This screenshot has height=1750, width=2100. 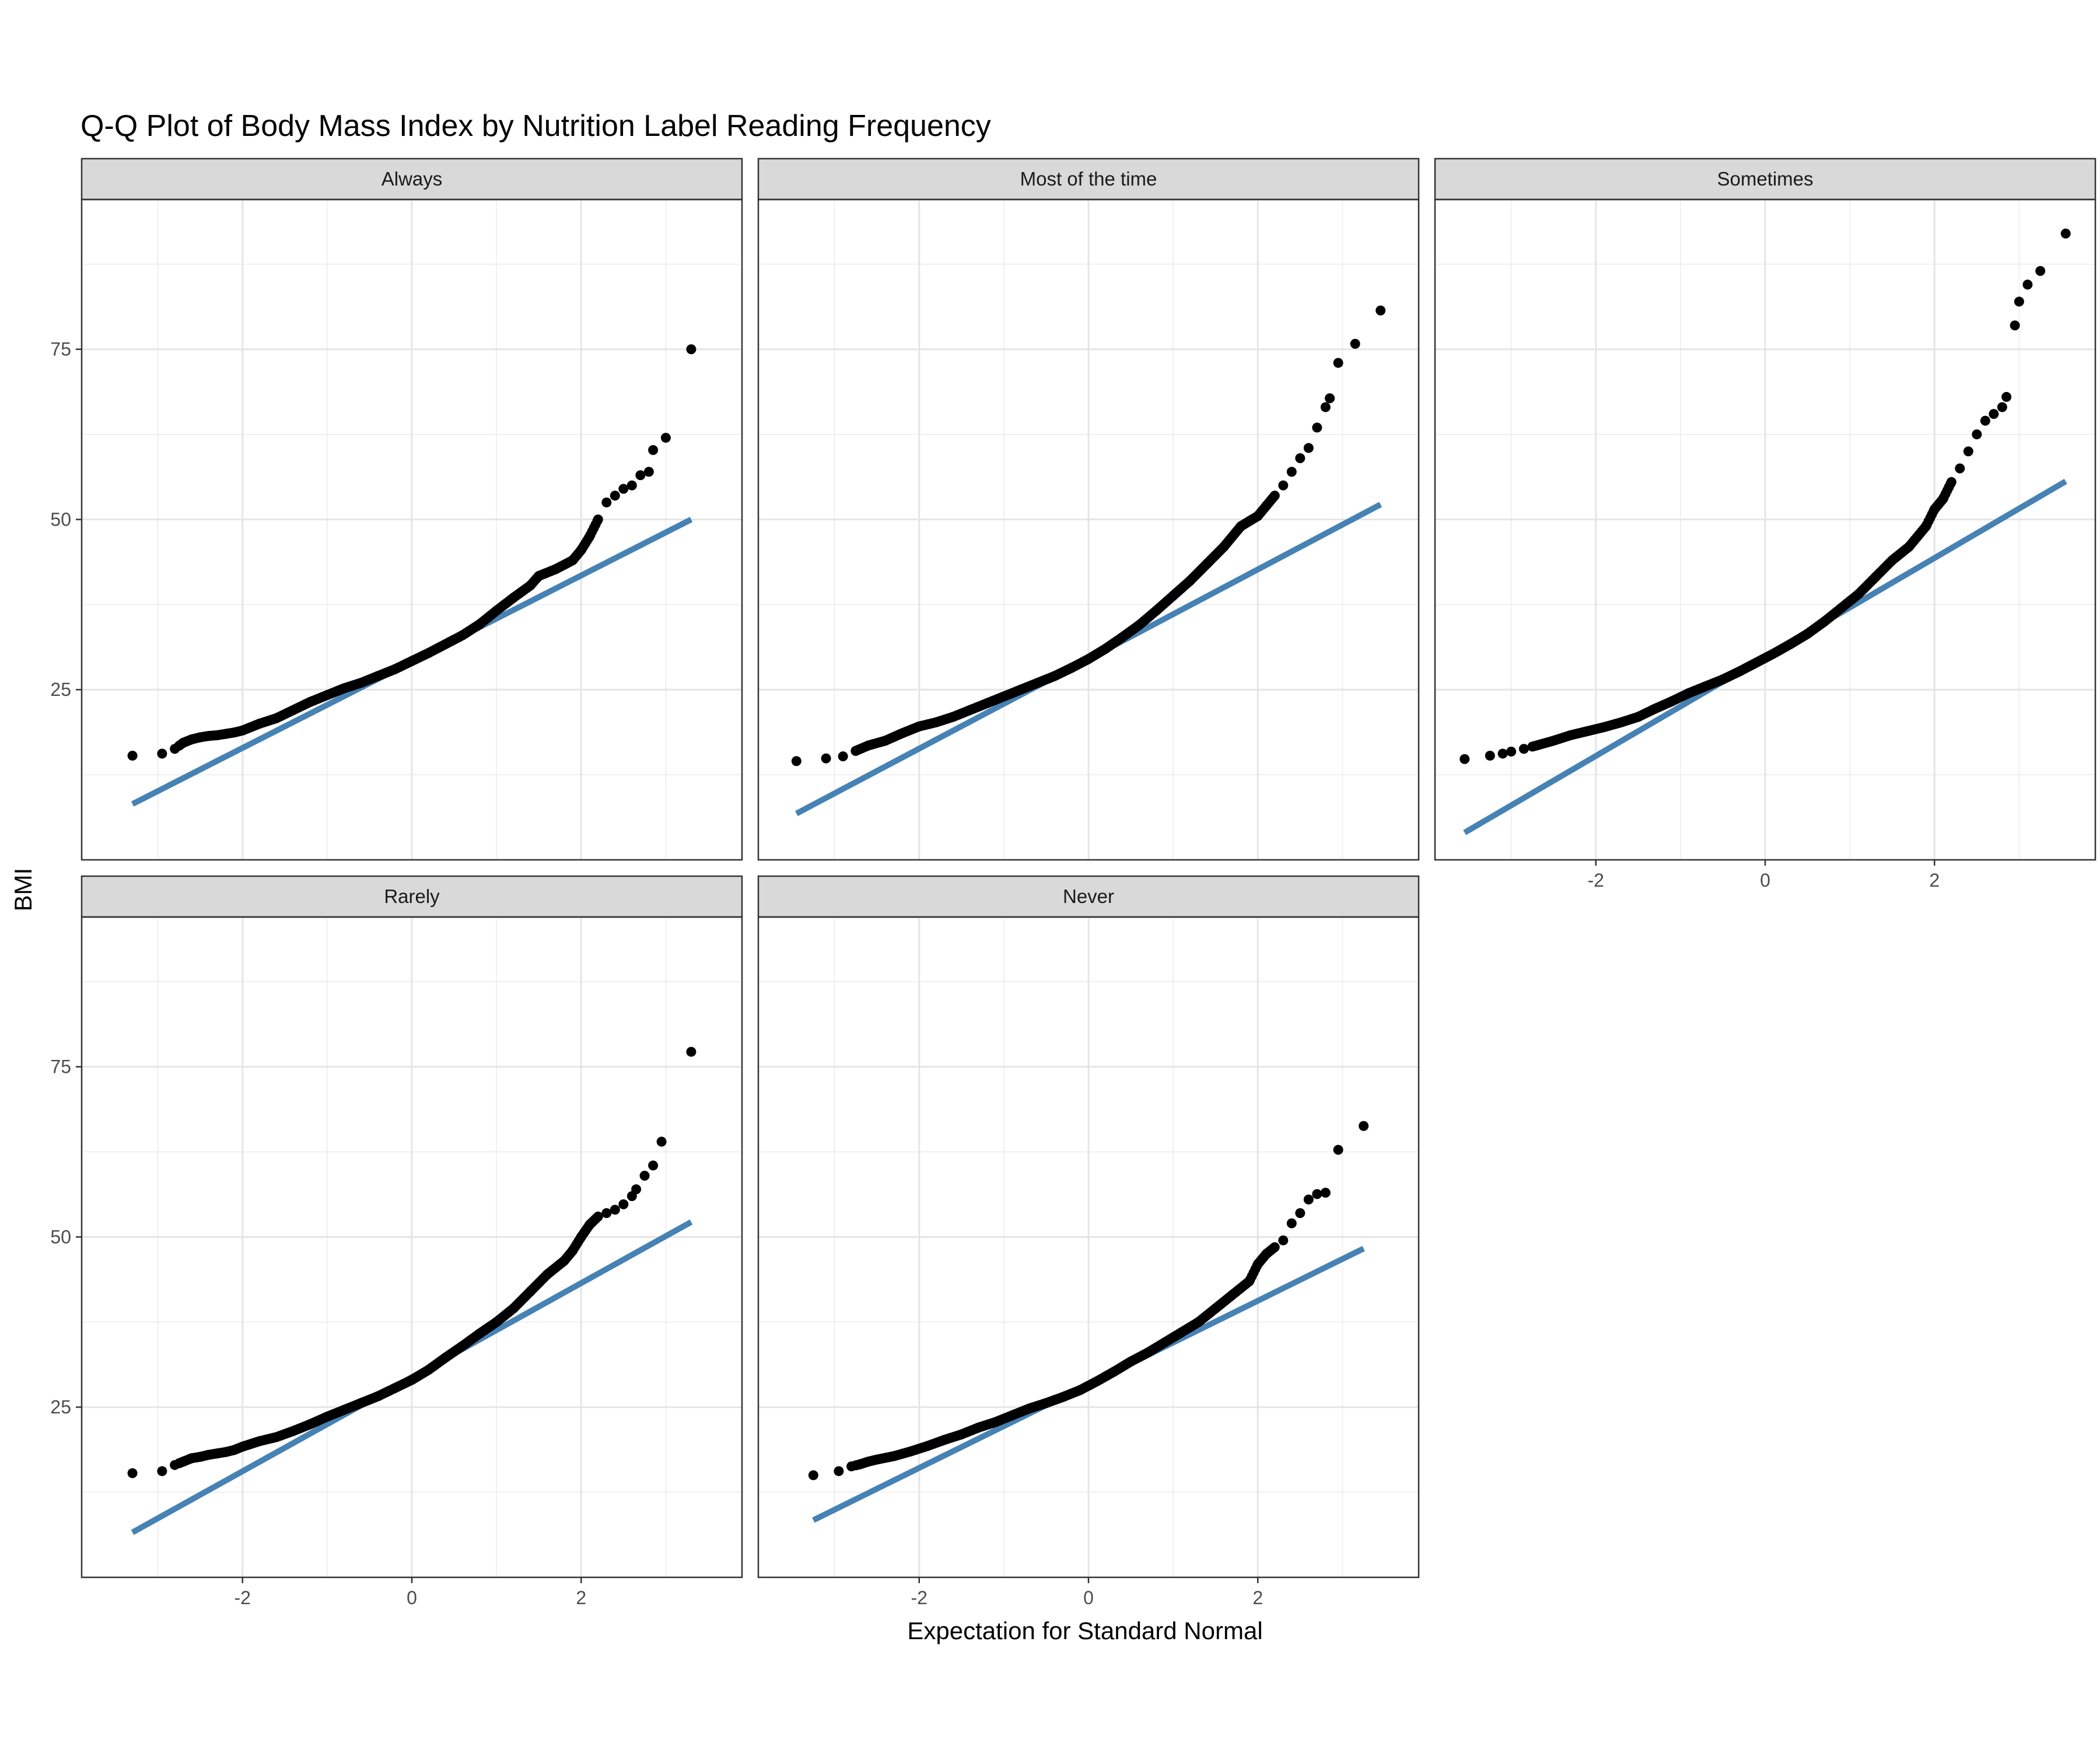 I want to click on facet-strip-label: Never, so click(x=1088, y=896).